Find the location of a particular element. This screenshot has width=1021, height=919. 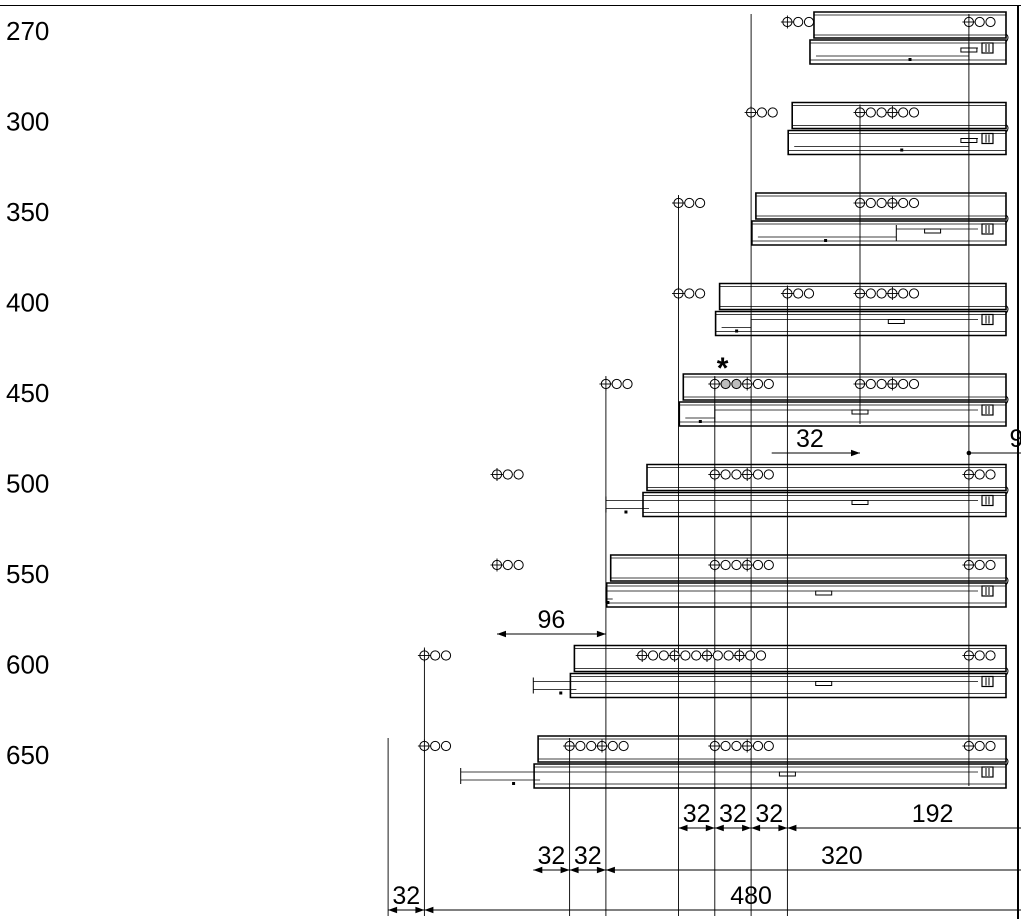

runner-upper-body is located at coordinates (790, 658).